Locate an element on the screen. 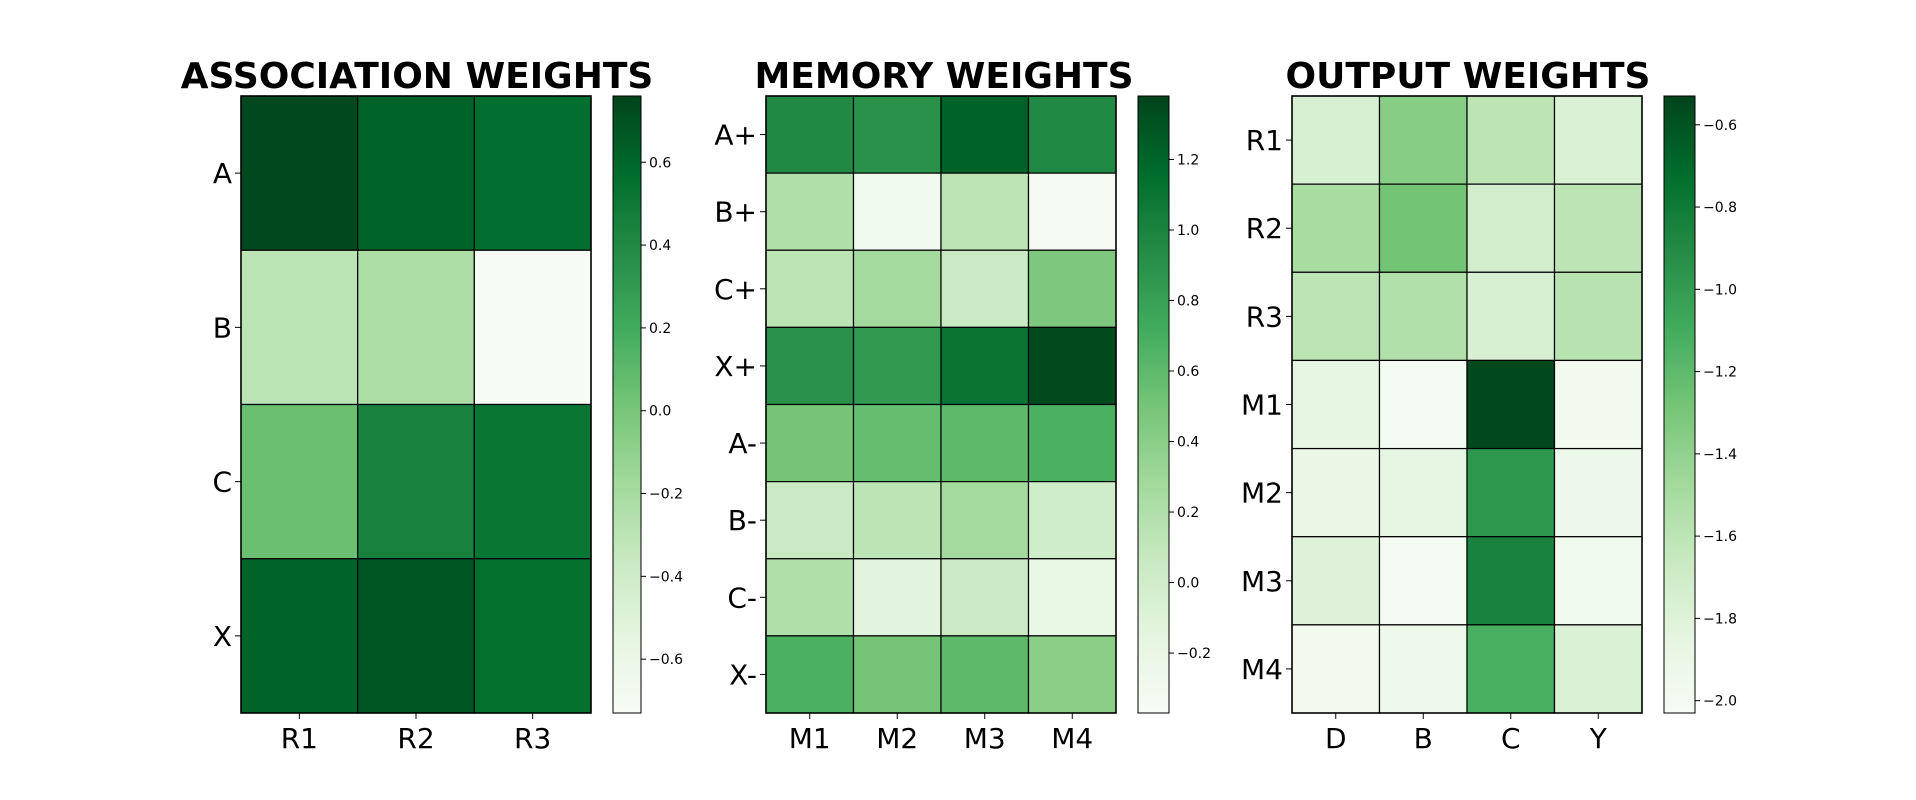  association-weights-colorbar: −0.6 −0.4 −0.2 0.0 0.2 0.4 0.6 is located at coordinates (647, 404).